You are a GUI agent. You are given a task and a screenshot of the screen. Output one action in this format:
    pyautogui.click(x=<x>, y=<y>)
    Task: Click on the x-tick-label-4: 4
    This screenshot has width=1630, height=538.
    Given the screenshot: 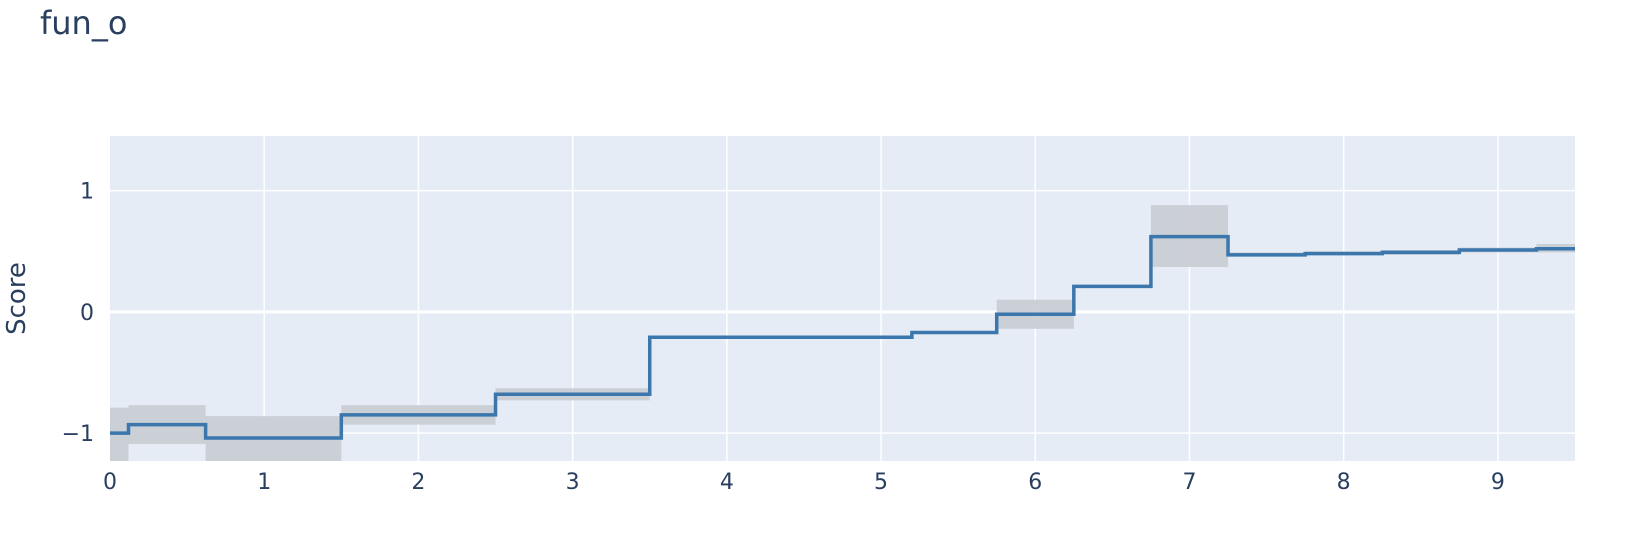 What is the action you would take?
    pyautogui.click(x=727, y=482)
    